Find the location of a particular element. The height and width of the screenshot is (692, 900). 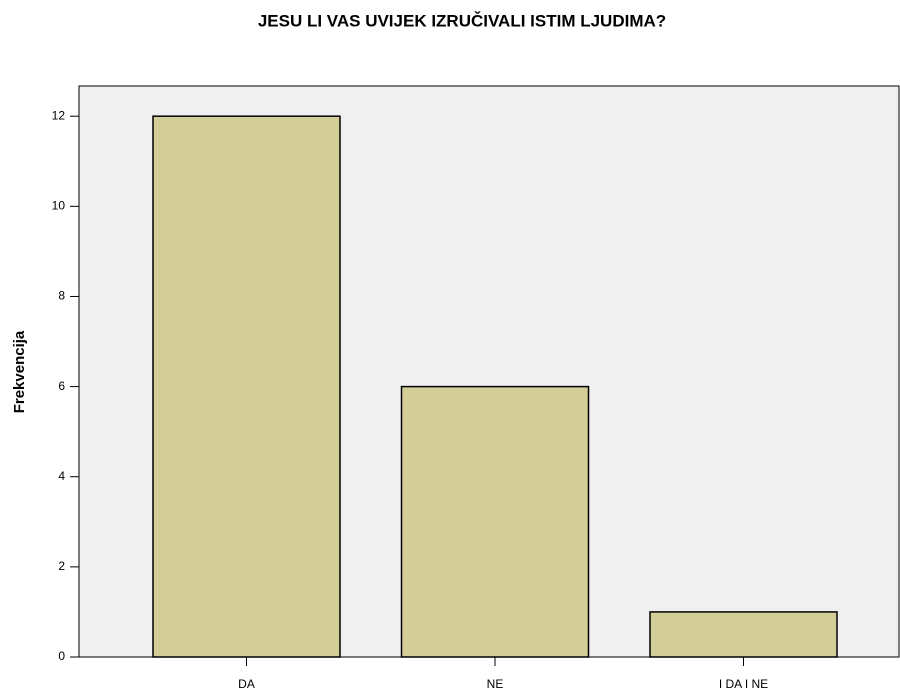

y-tick-label: 8 is located at coordinates (61, 296).